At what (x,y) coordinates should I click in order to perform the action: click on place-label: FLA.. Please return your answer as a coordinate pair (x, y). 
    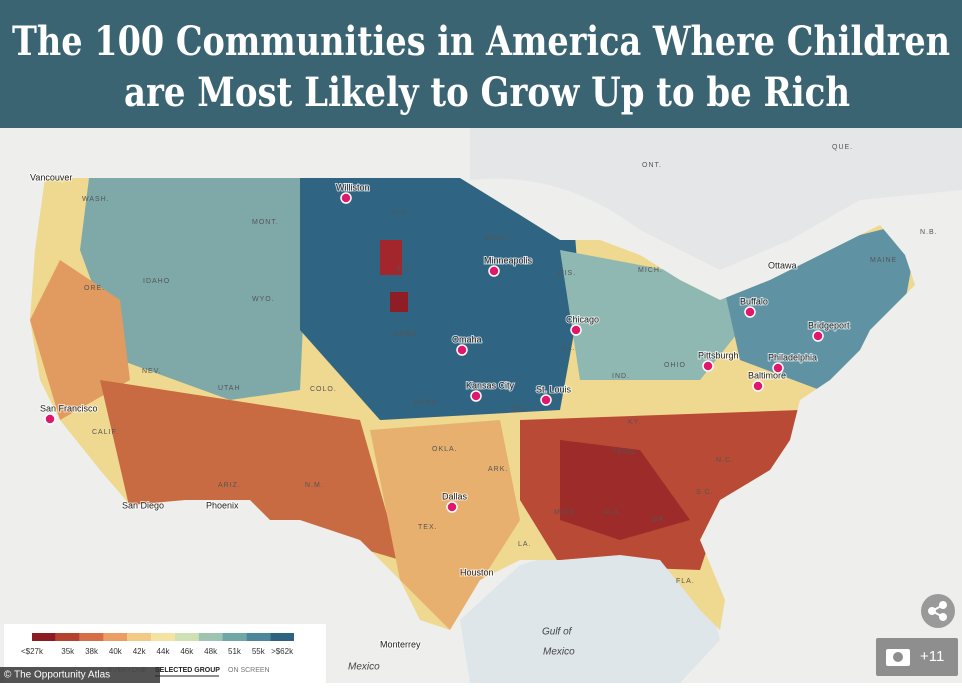
    Looking at the image, I should click on (685, 581).